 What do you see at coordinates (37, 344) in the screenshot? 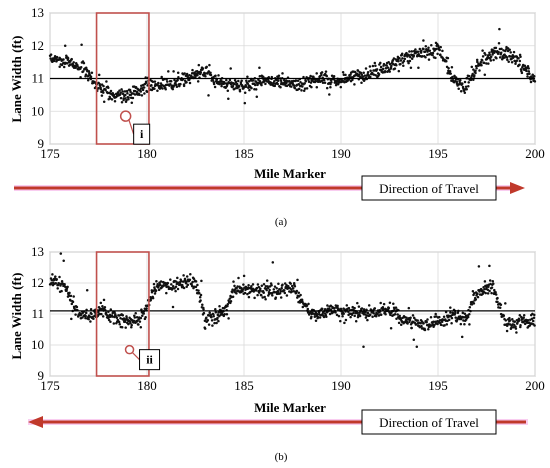
I see `y-tick-label: 10` at bounding box center [37, 344].